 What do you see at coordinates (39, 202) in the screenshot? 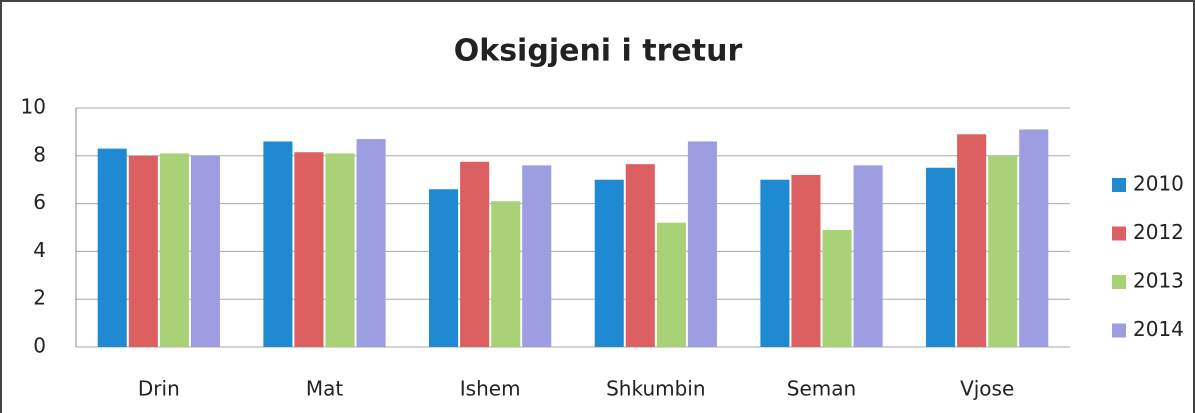
I see `y-tick-label: 6` at bounding box center [39, 202].